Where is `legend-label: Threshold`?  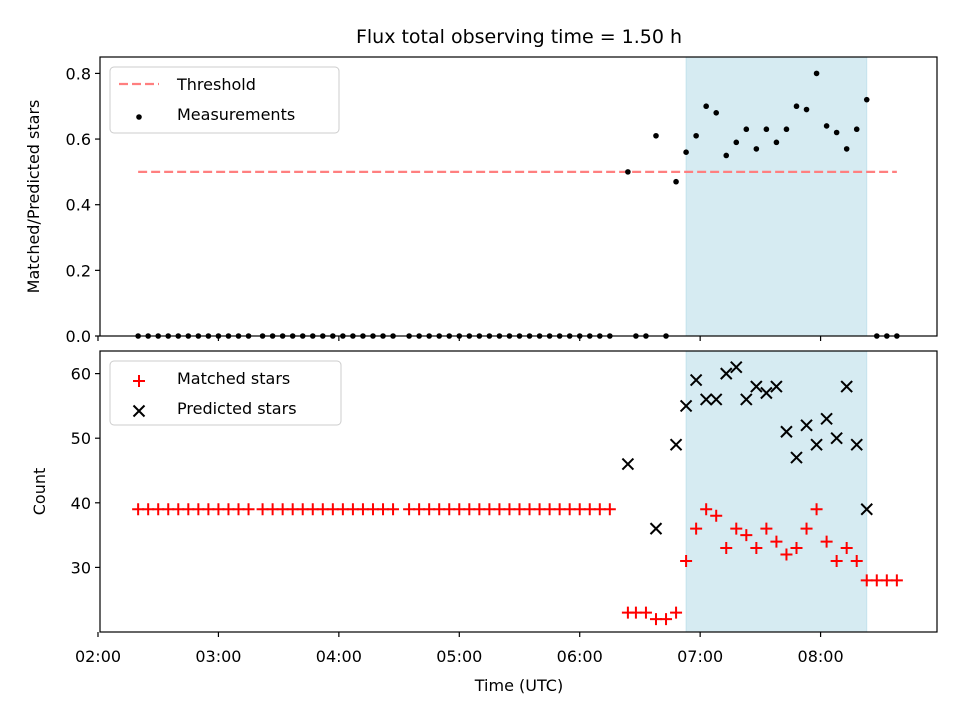 legend-label: Threshold is located at coordinates (216, 84).